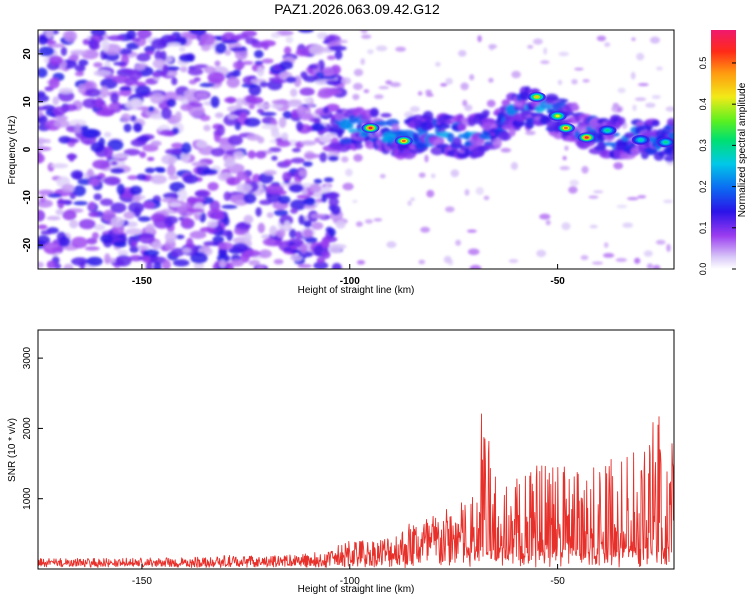 The width and height of the screenshot is (750, 600). Describe the element at coordinates (27, 498) in the screenshot. I see `y-tick-label: 1000` at that location.